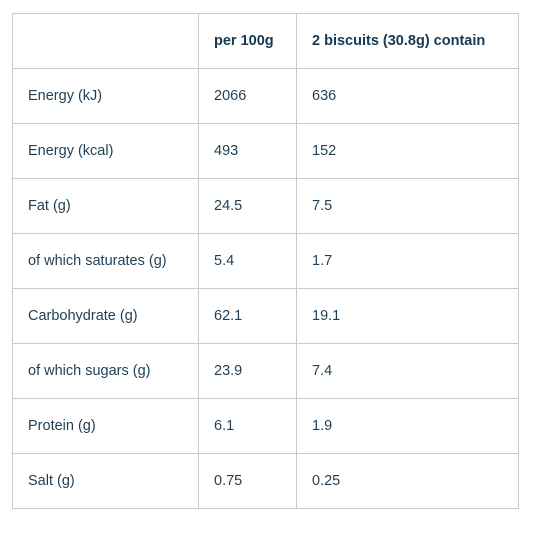  I want to click on table-row: Carbohydrate (g) 62.1 19.1, so click(265, 316).